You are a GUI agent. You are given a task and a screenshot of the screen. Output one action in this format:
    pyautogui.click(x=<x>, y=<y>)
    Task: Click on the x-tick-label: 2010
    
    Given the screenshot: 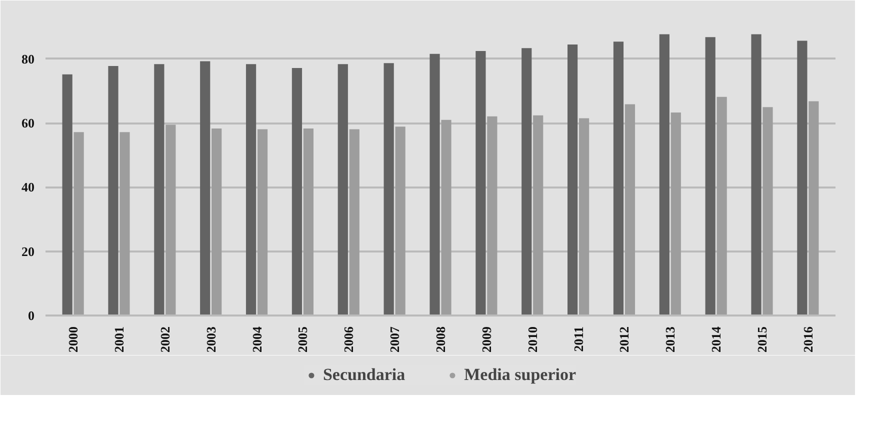 What is the action you would take?
    pyautogui.click(x=532, y=339)
    